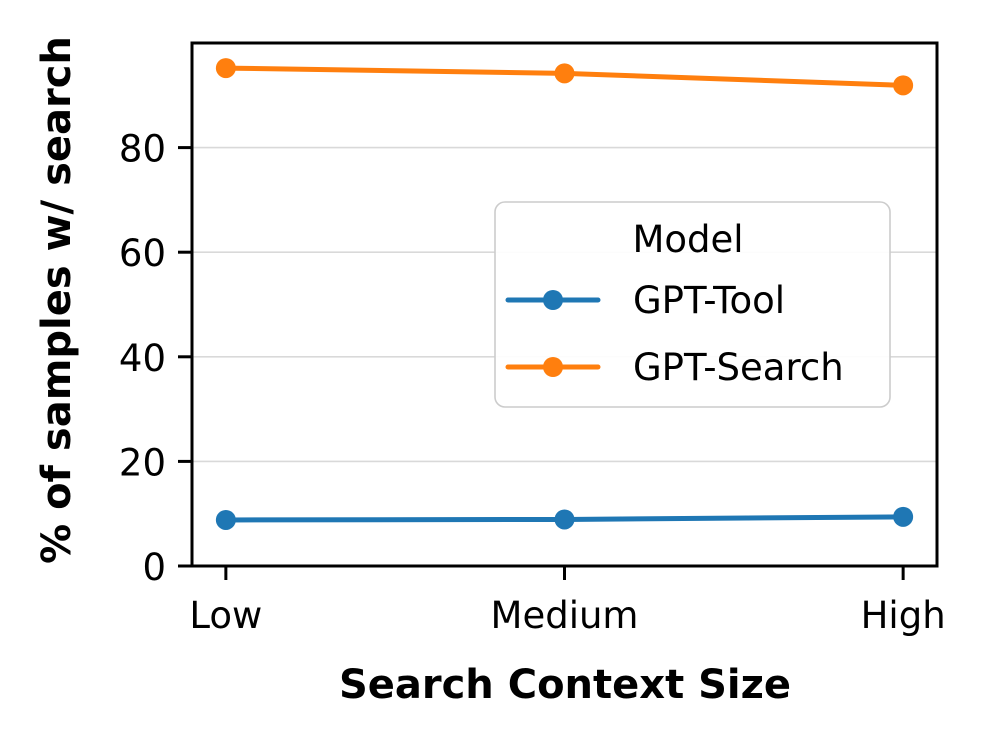 The image size is (997, 747). What do you see at coordinates (142, 462) in the screenshot?
I see `y-tick-label-20: 20` at bounding box center [142, 462].